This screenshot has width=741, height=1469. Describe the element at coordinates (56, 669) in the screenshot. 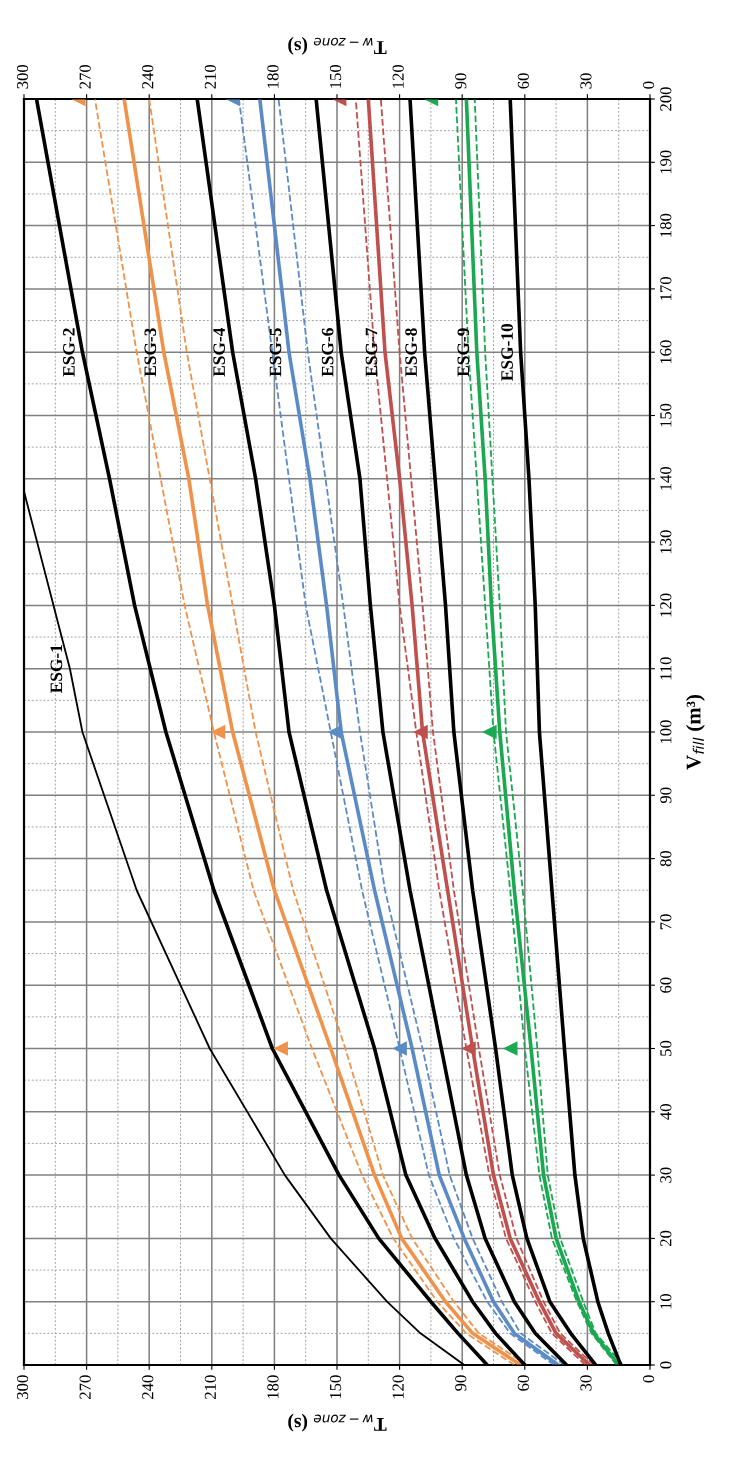

I see `text: ESG-1` at that location.